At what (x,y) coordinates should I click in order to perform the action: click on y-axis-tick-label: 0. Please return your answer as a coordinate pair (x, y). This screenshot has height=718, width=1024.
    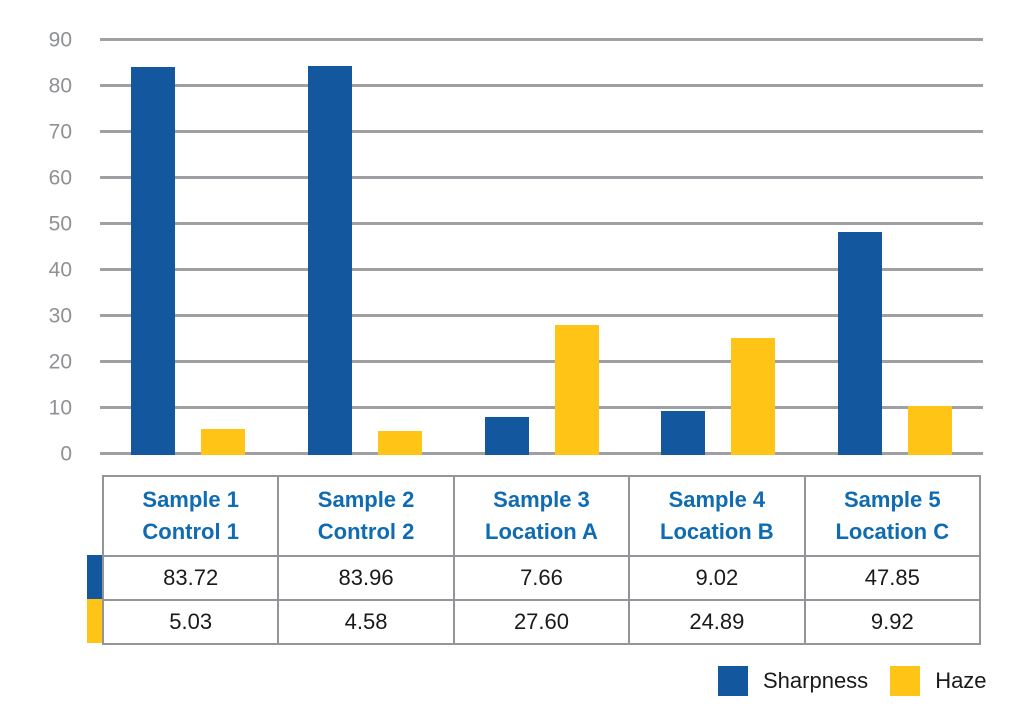
    Looking at the image, I should click on (66, 453).